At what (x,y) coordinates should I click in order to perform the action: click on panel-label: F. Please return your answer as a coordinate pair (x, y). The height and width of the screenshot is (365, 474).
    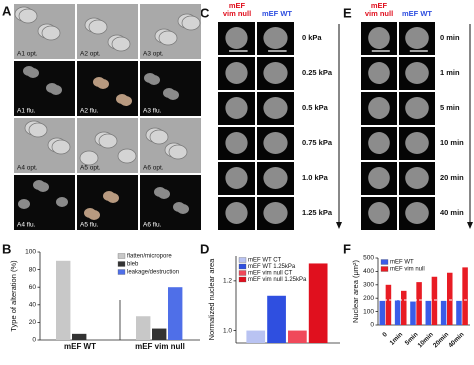
    Looking at the image, I should click on (347, 248).